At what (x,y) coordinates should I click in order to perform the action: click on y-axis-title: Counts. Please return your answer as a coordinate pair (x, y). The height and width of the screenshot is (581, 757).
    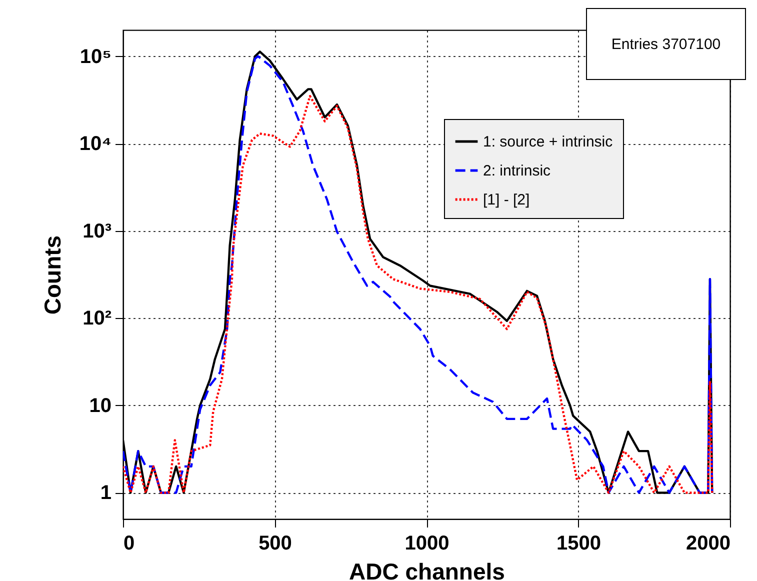
    Looking at the image, I should click on (52, 275).